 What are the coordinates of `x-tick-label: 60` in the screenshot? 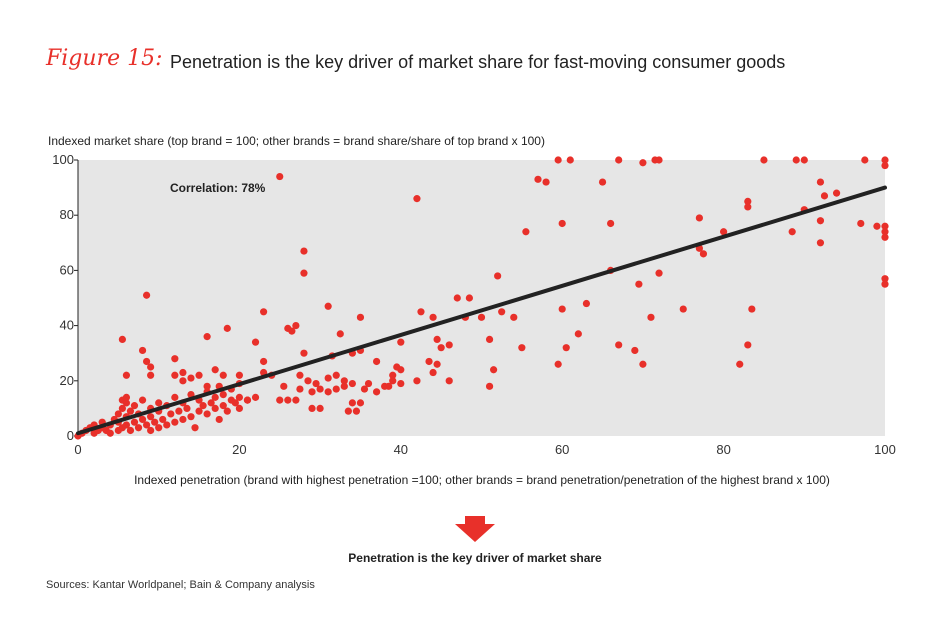 It's located at (562, 449).